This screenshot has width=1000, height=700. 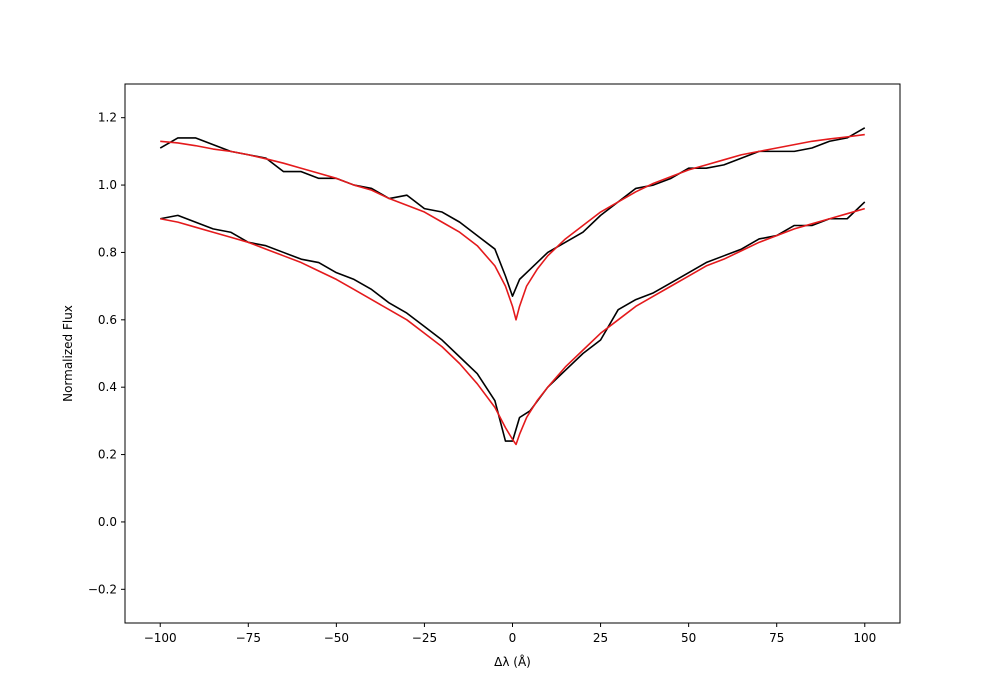 I want to click on y-tick-label: 0.6, so click(x=107, y=320).